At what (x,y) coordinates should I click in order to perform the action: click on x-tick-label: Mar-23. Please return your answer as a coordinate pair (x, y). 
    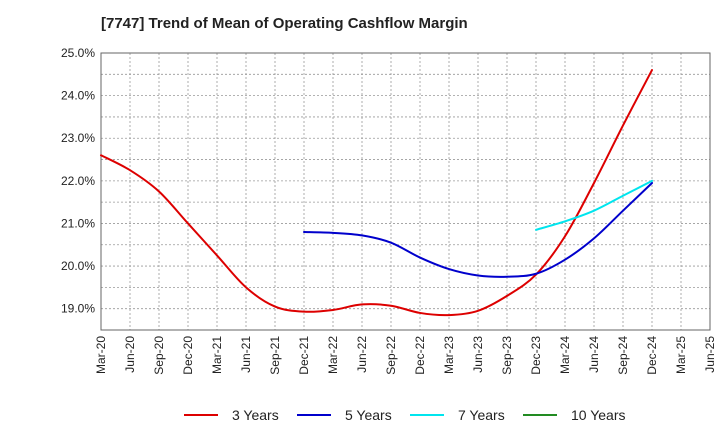
    Looking at the image, I should click on (449, 355).